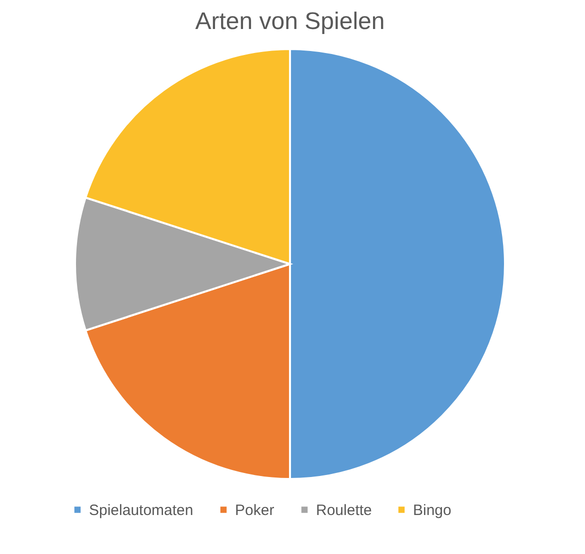  What do you see at coordinates (141, 510) in the screenshot?
I see `legend-label: Spielautomaten` at bounding box center [141, 510].